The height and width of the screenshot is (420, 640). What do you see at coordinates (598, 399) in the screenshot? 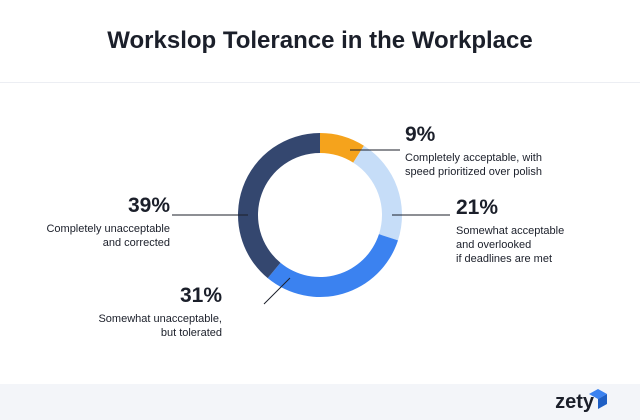
I see `logo-icon` at bounding box center [598, 399].